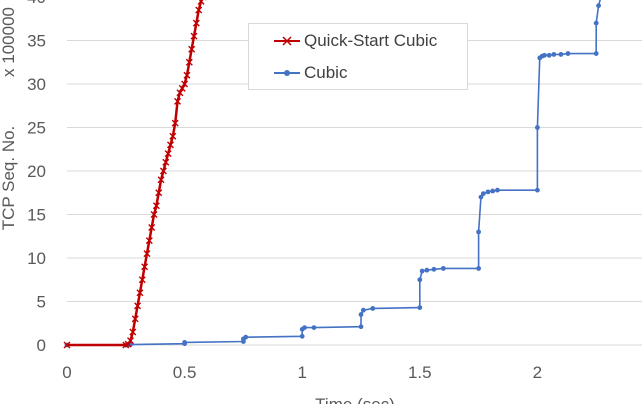 The height and width of the screenshot is (404, 642). What do you see at coordinates (358, 56) in the screenshot?
I see `legend: Quick-Start Cubic Cubic` at bounding box center [358, 56].